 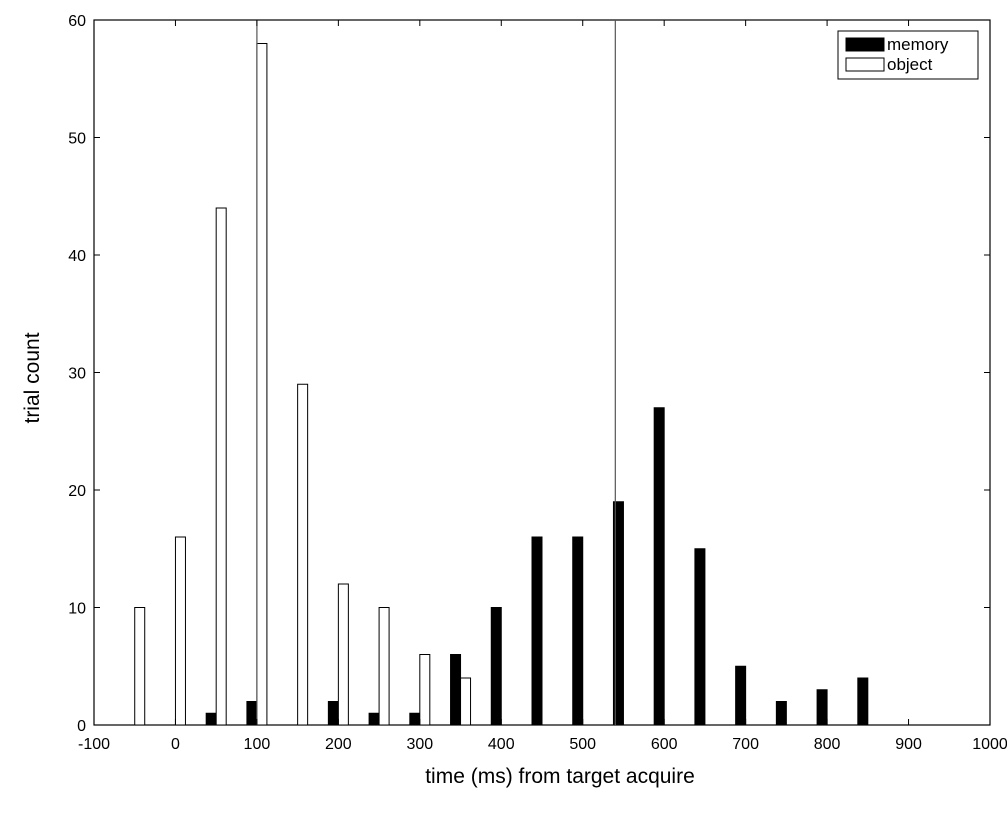 I want to click on y-tick-label: 30, so click(x=77, y=374).